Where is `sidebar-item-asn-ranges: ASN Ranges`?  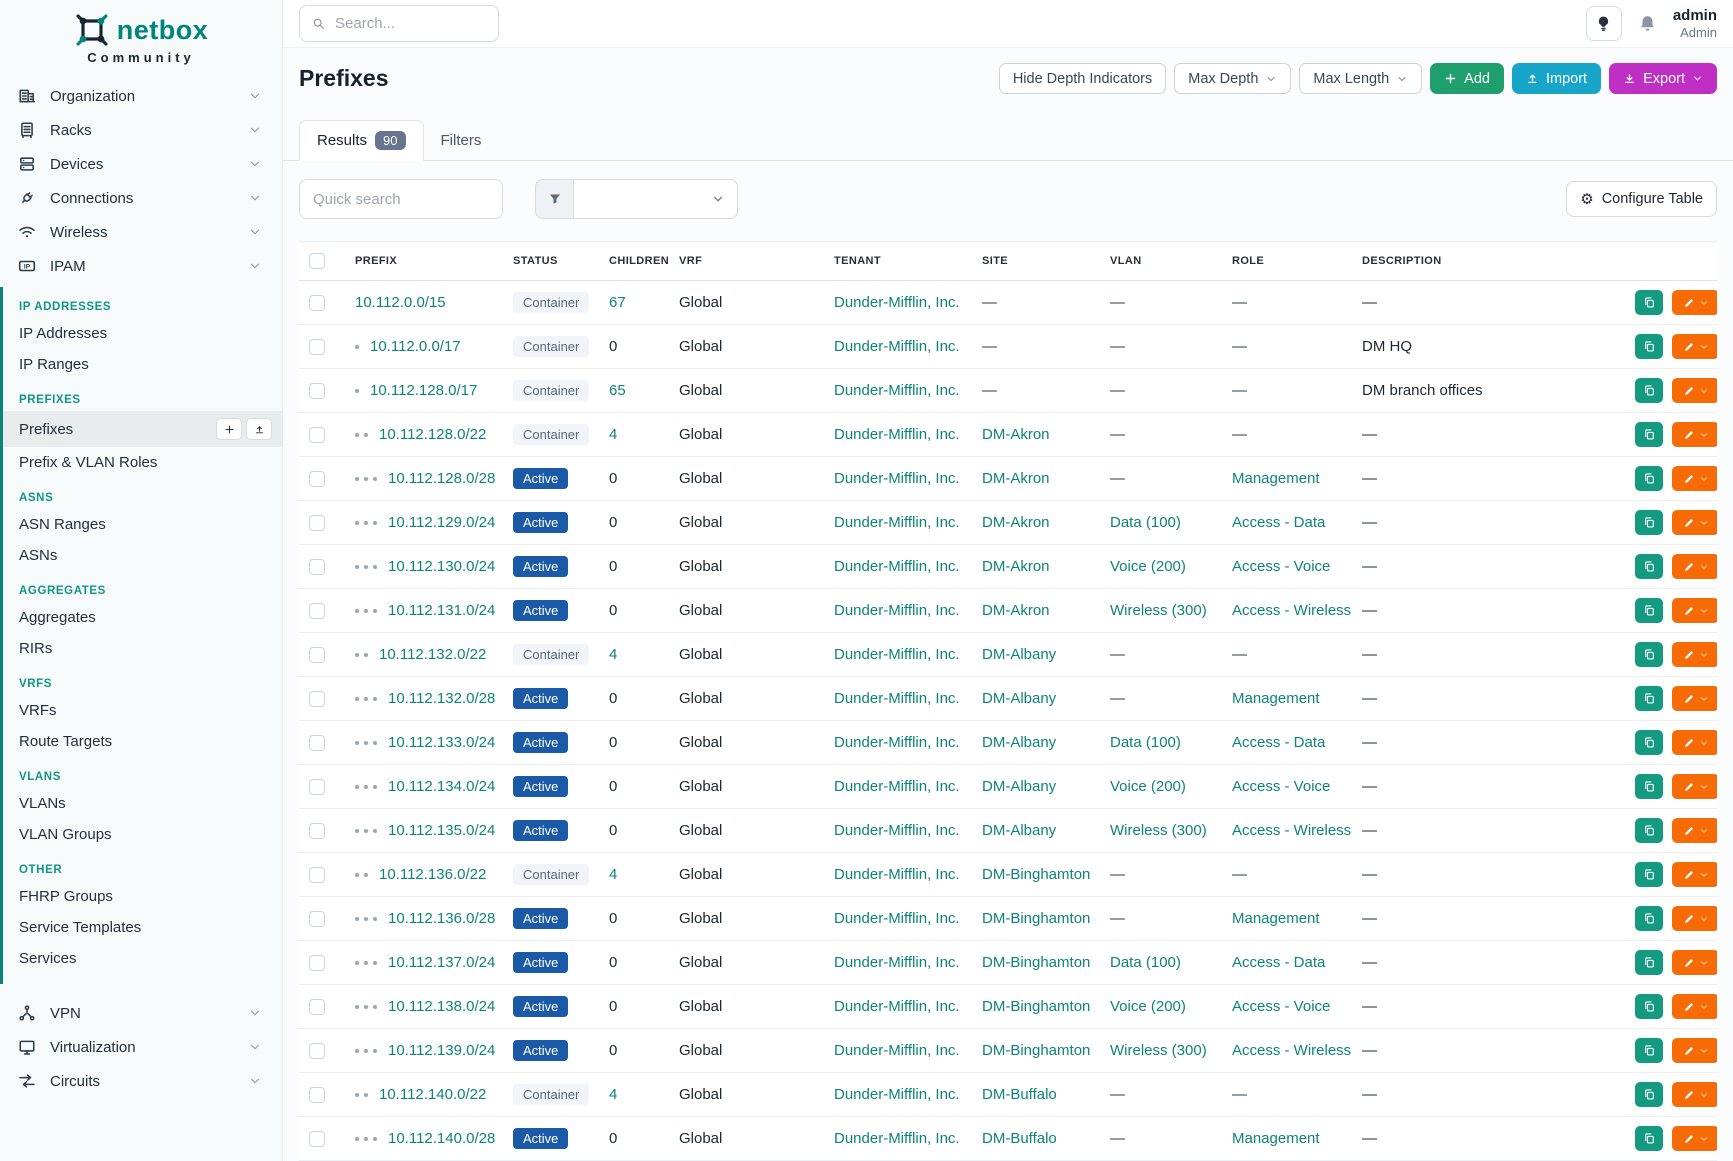 sidebar-item-asn-ranges: ASN Ranges is located at coordinates (142, 524).